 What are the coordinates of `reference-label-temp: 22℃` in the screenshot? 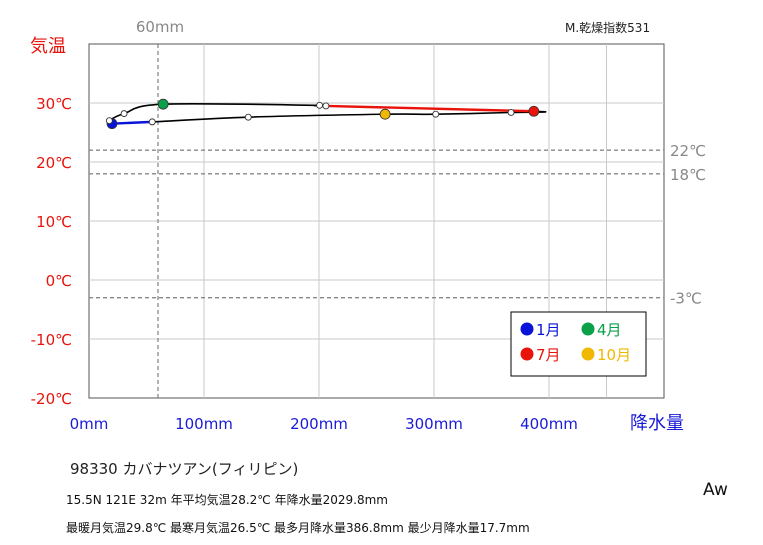 It's located at (688, 151).